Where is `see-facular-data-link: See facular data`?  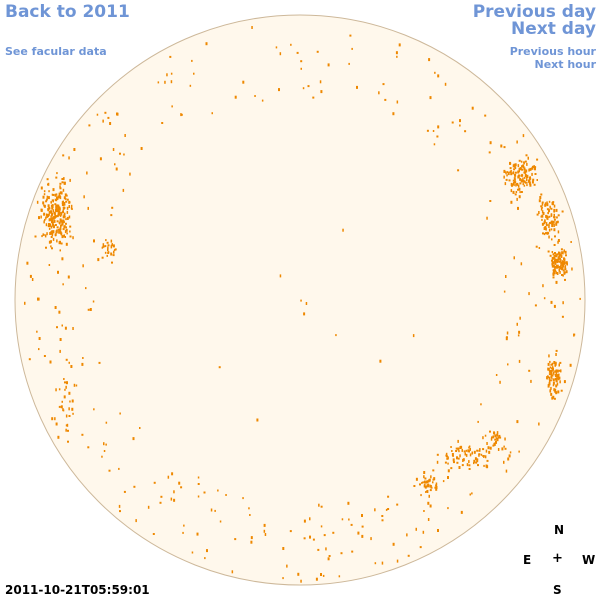
see-facular-data-link: See facular data is located at coordinates (56, 51).